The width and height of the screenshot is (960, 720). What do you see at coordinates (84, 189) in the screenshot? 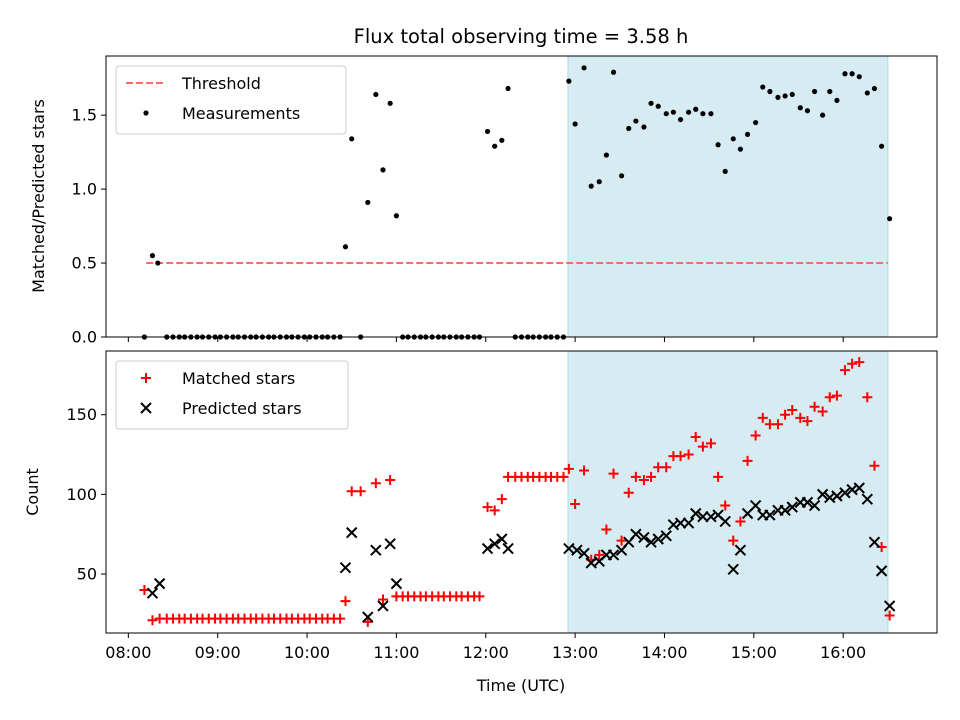
I see `y-tick-label: 1.0` at bounding box center [84, 189].